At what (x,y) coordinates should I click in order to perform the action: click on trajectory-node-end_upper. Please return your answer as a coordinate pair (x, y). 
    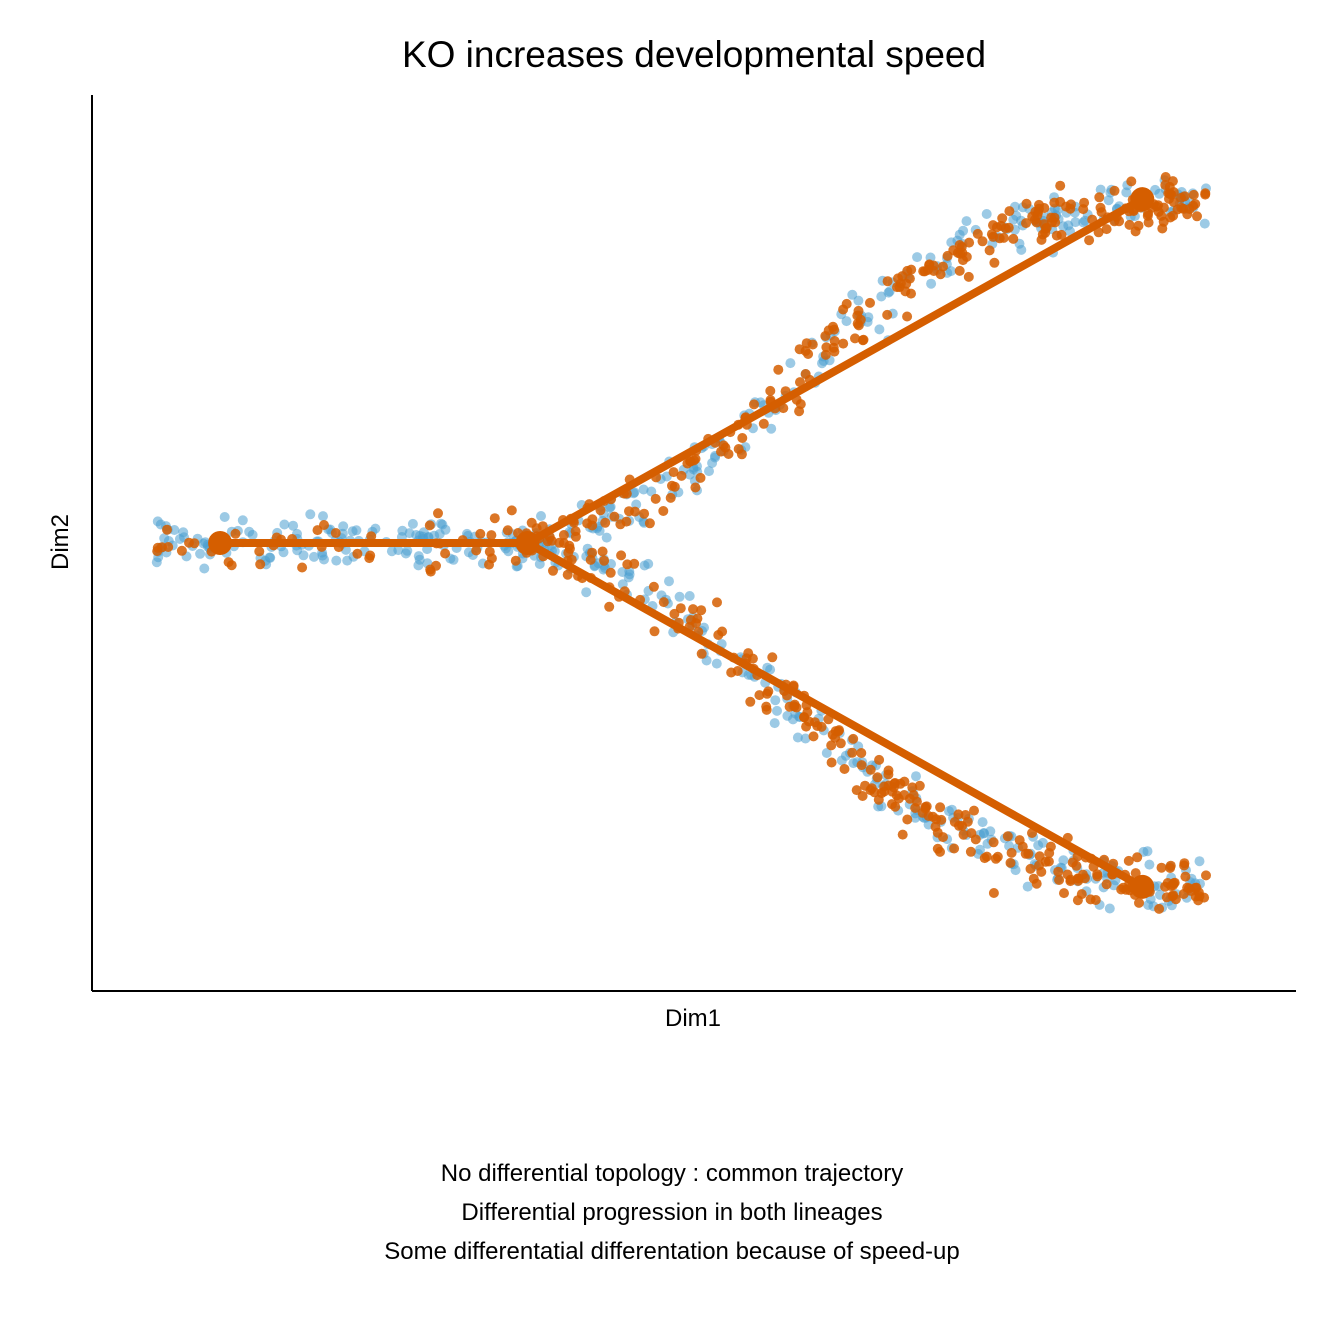
    Looking at the image, I should click on (1142, 199).